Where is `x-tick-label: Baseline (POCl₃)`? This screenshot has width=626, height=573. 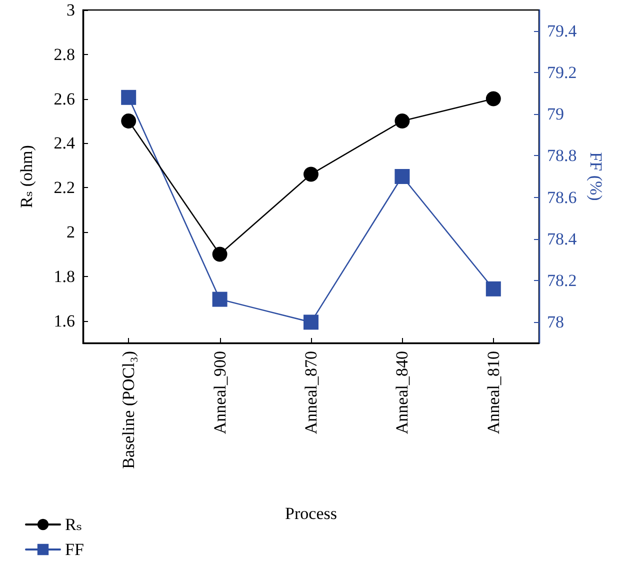 x-tick-label: Baseline (POCl₃) is located at coordinates (128, 410).